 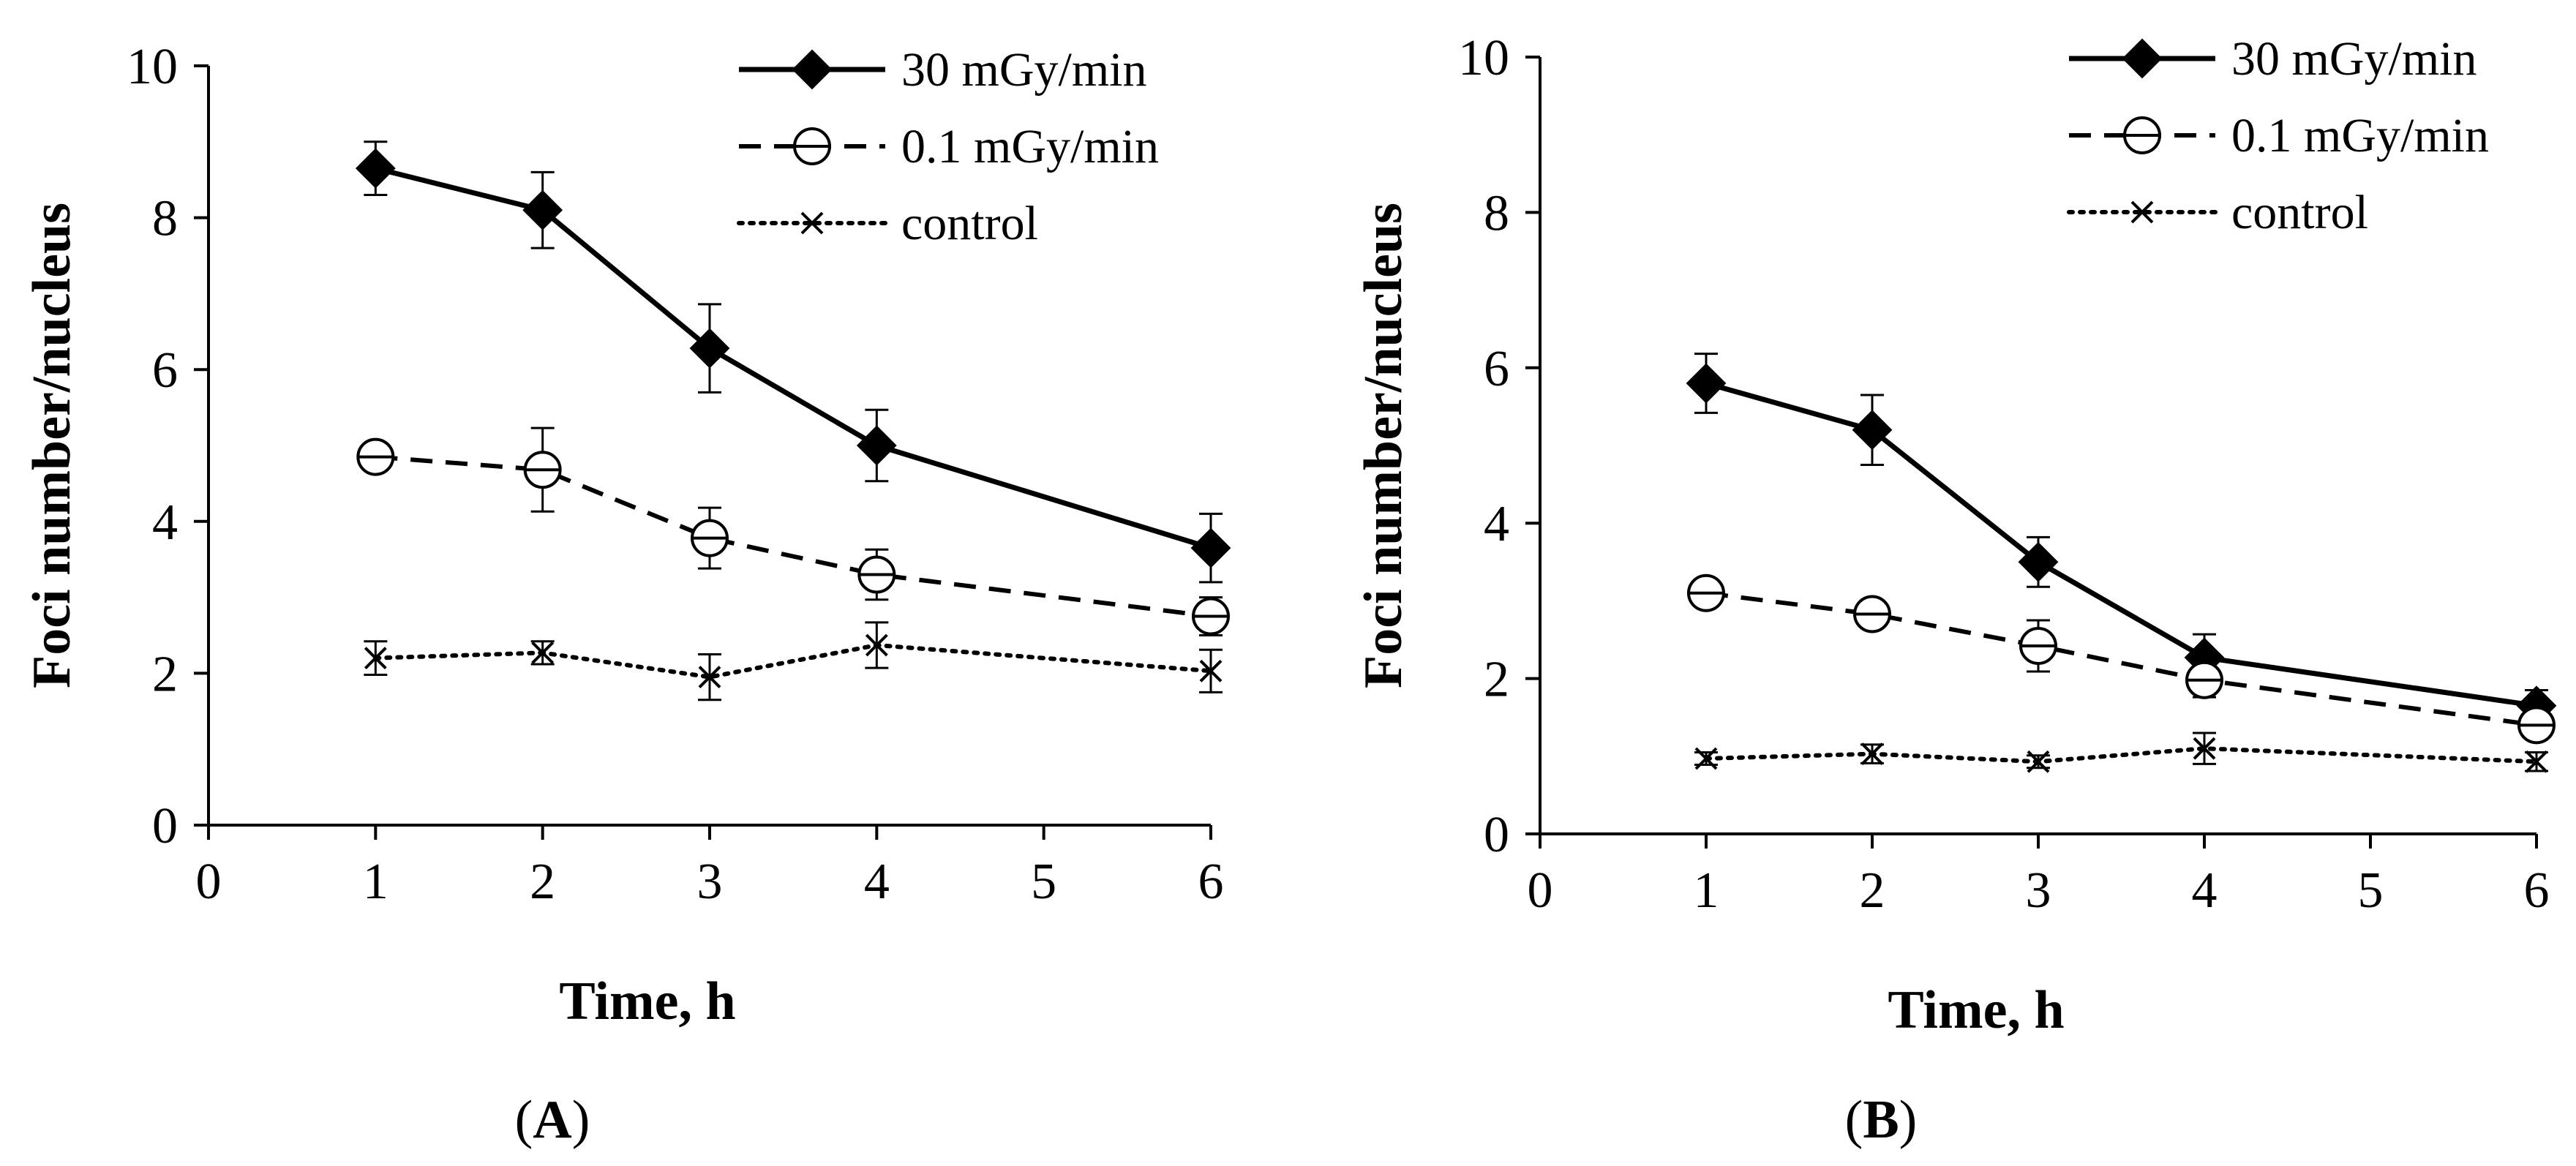 I want to click on panel-b-x-tick-label-1: 1, so click(x=1707, y=890).